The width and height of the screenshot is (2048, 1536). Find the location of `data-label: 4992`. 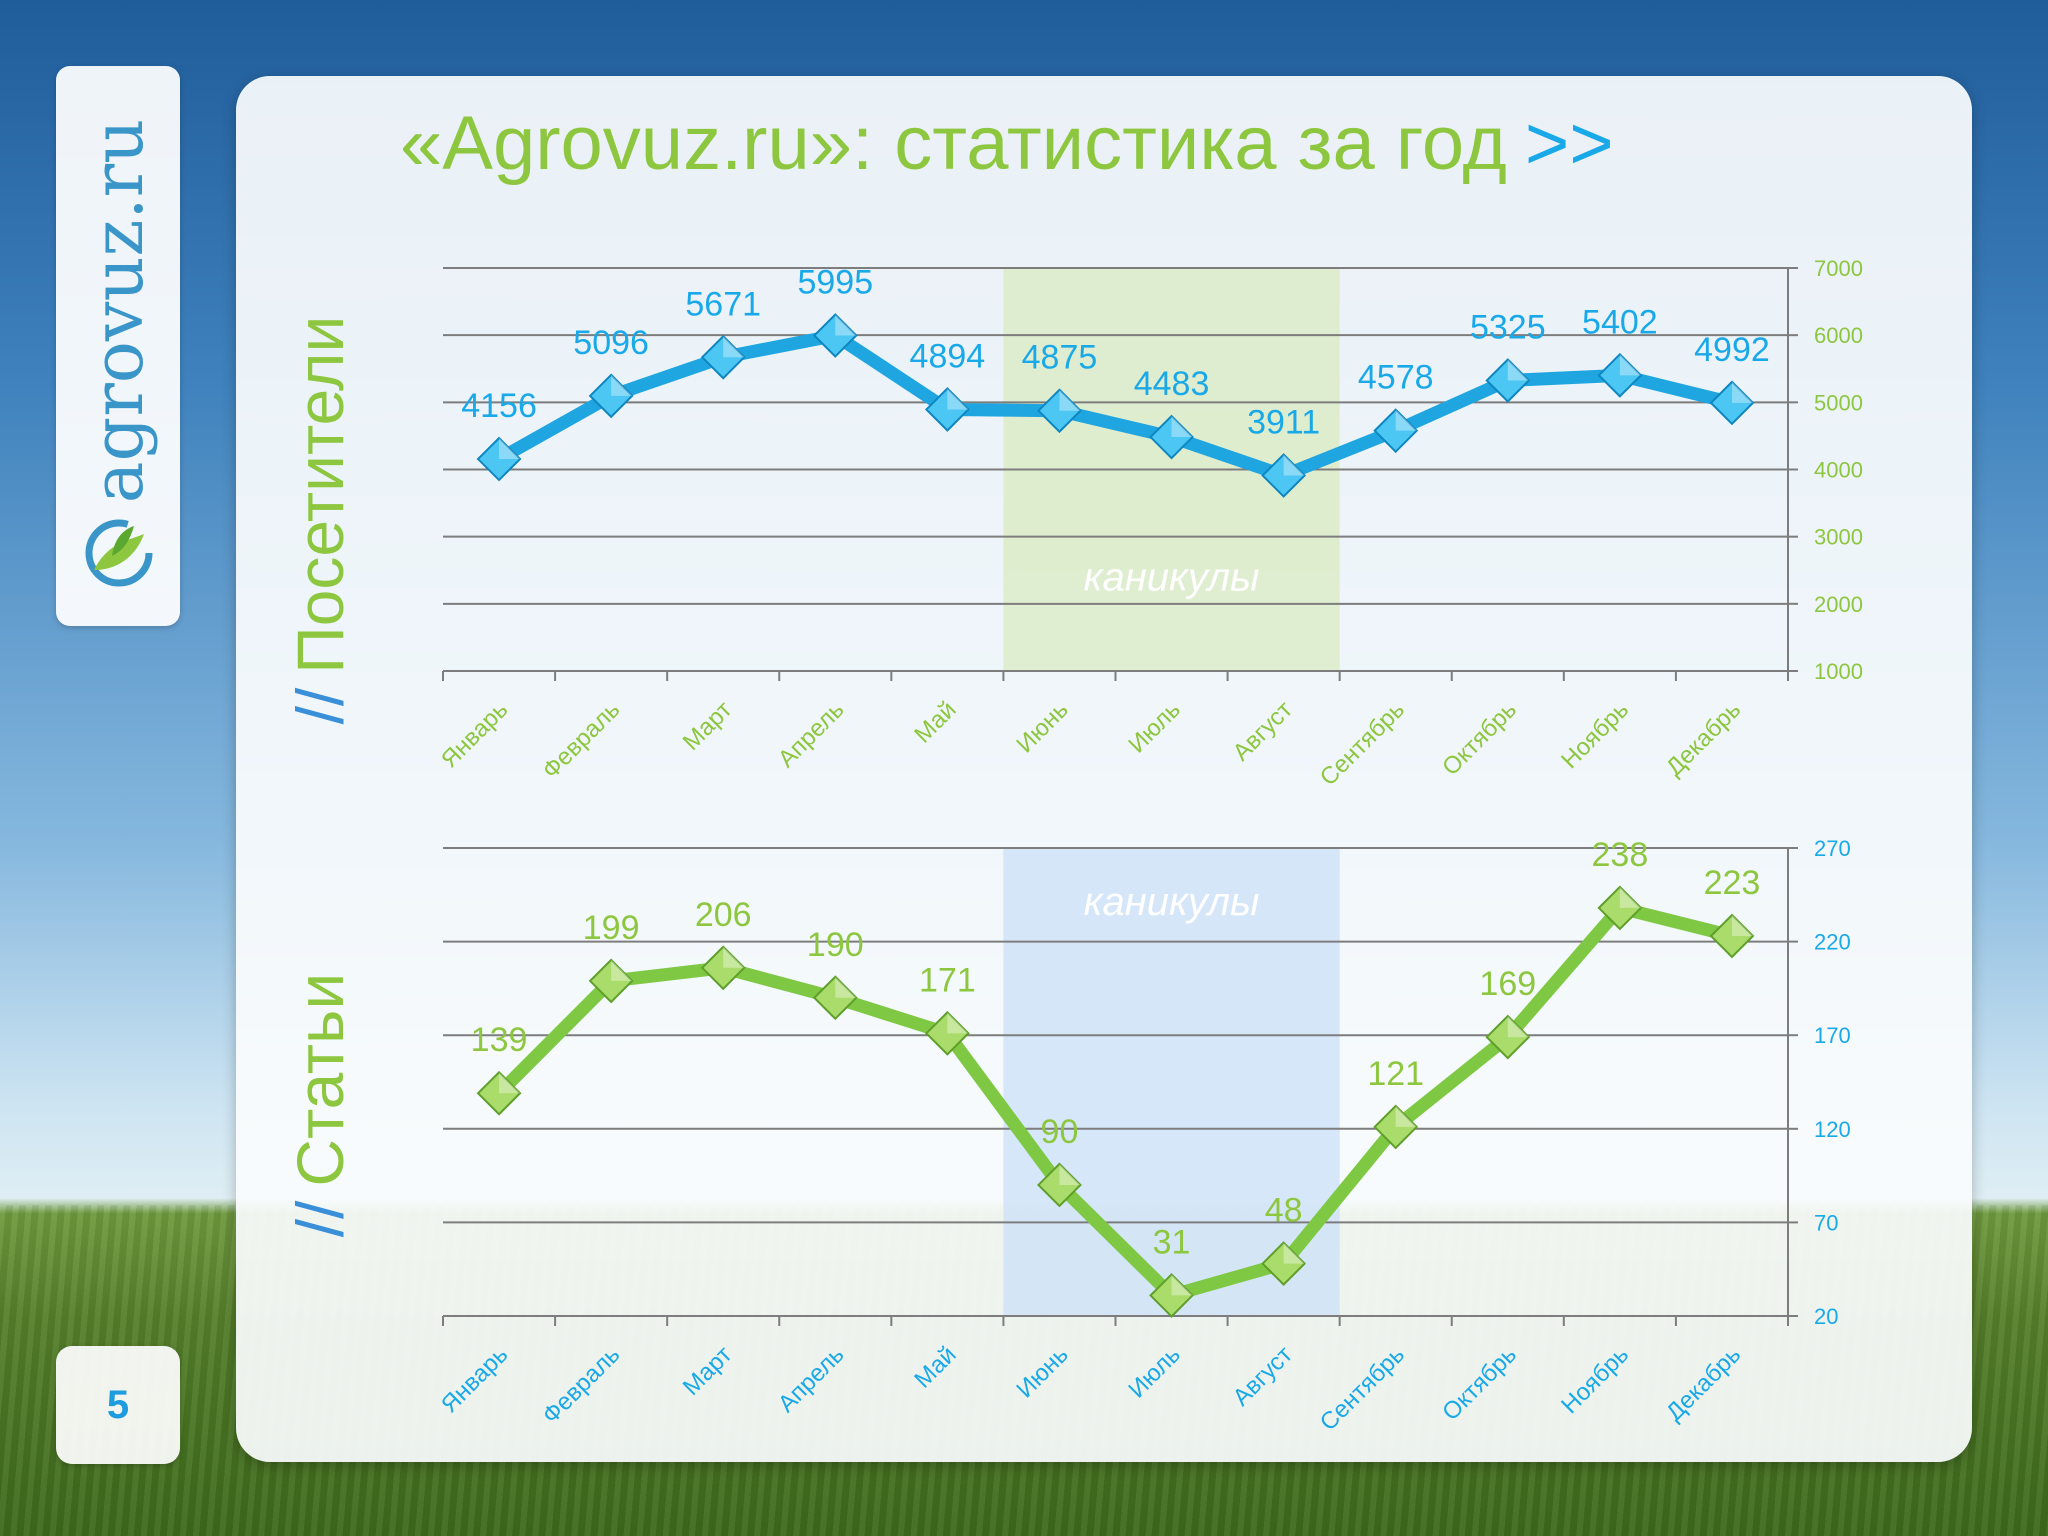

data-label: 4992 is located at coordinates (1732, 350).